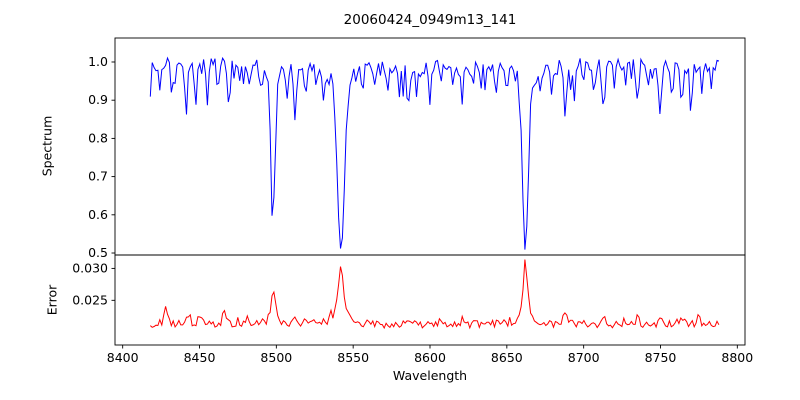 The image size is (800, 400). I want to click on chart-title: 20060424_0949m13_141, so click(430, 20).